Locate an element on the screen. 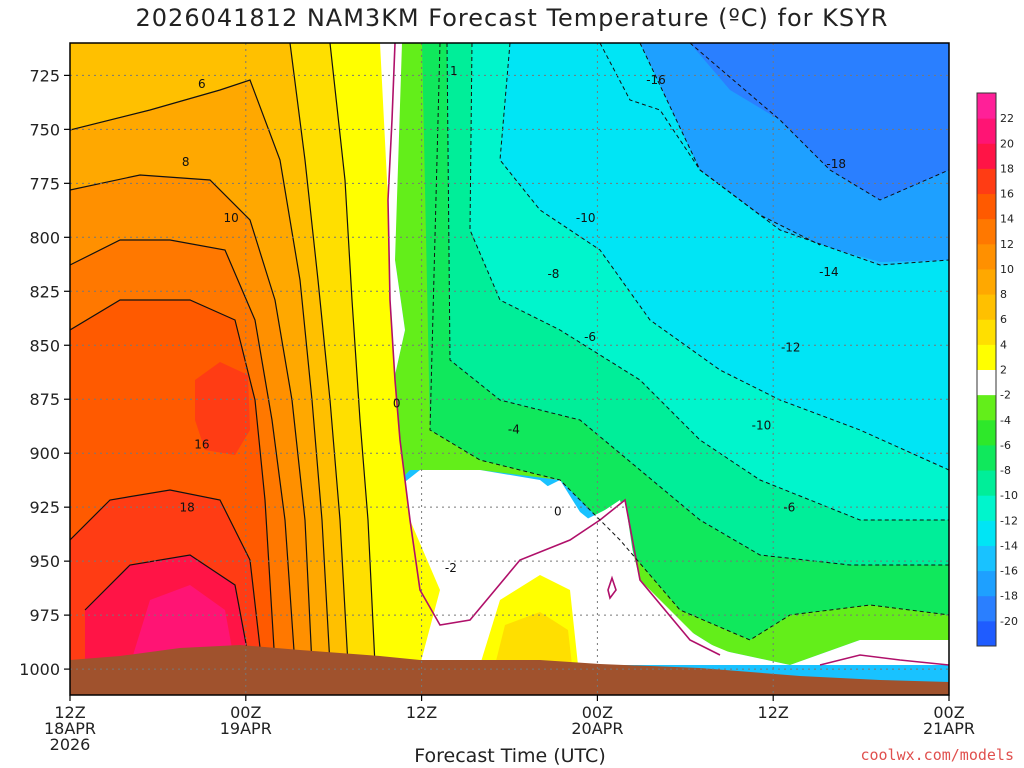 The width and height of the screenshot is (1024, 768). terrain is located at coordinates (509, 670).